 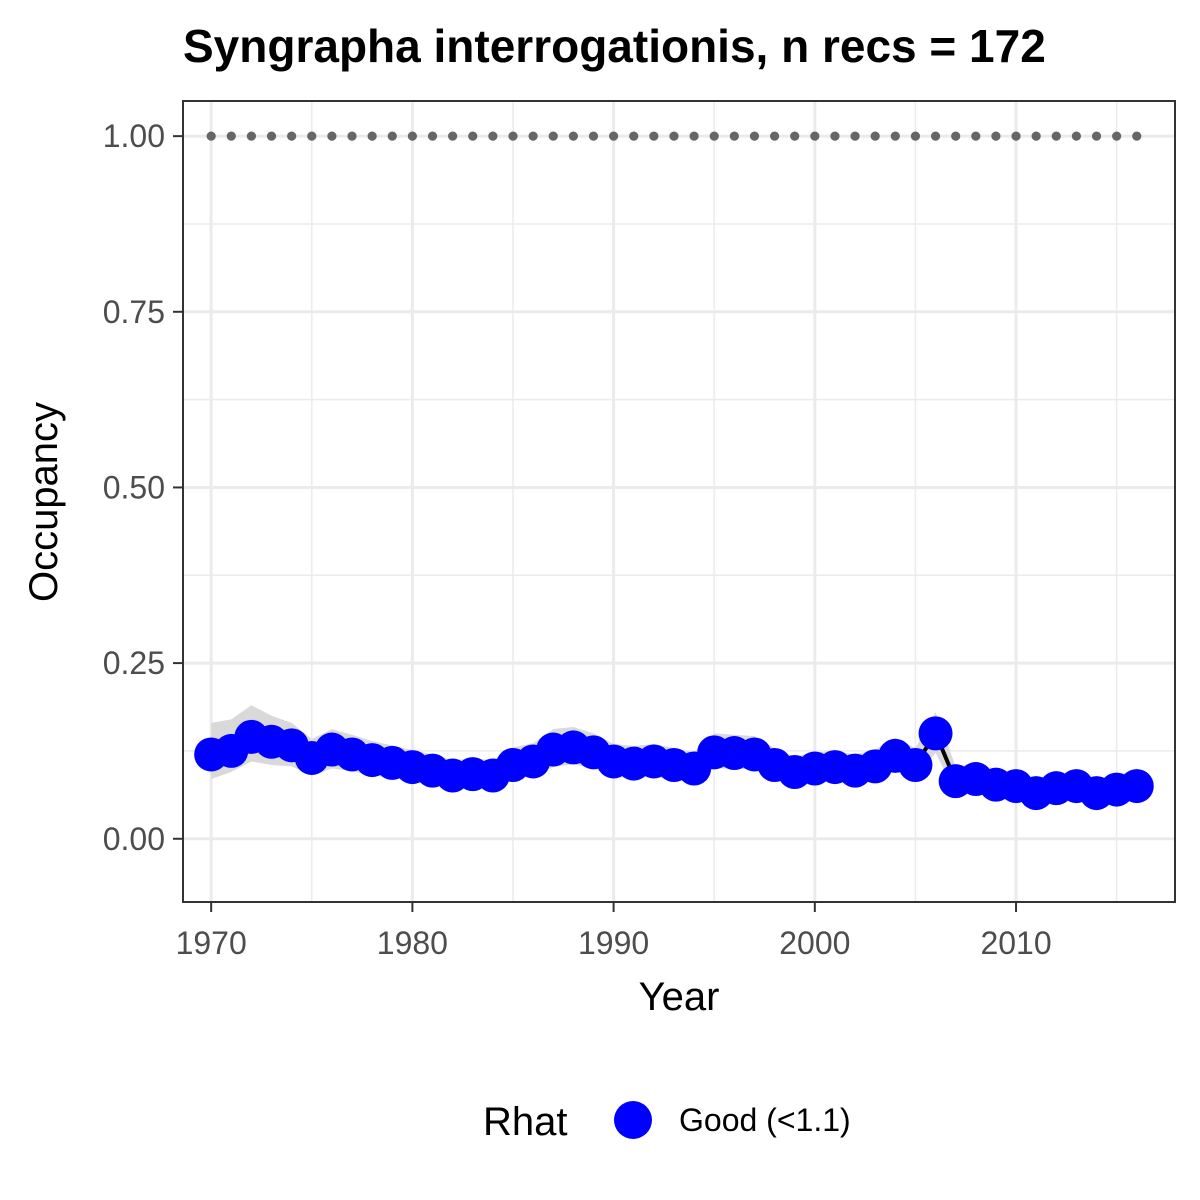 What do you see at coordinates (525, 1122) in the screenshot?
I see `legend-title: Rhat` at bounding box center [525, 1122].